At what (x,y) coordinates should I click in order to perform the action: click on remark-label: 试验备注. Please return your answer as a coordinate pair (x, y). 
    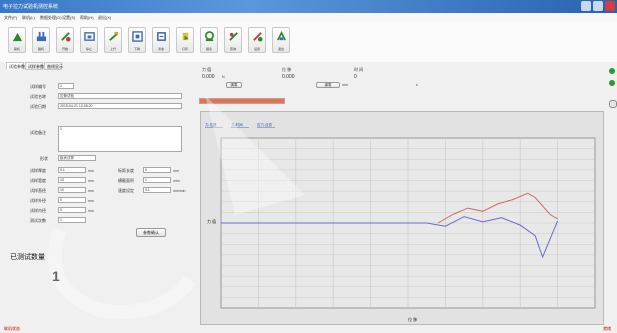
    Looking at the image, I should click on (38, 132).